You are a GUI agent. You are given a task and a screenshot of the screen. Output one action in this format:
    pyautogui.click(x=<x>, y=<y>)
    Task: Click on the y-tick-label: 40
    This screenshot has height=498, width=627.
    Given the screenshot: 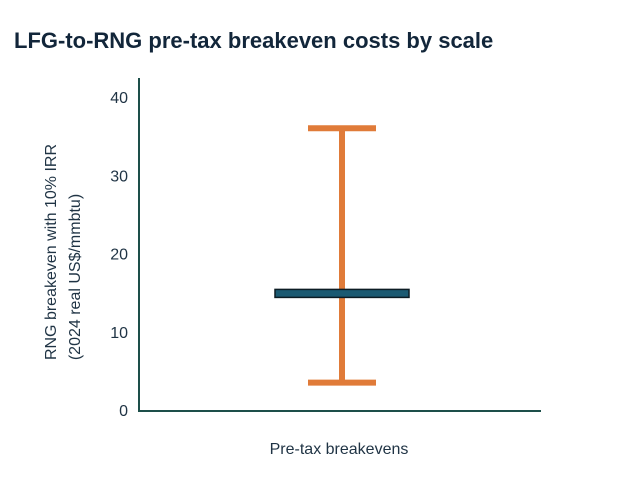 What is the action you would take?
    pyautogui.click(x=119, y=98)
    